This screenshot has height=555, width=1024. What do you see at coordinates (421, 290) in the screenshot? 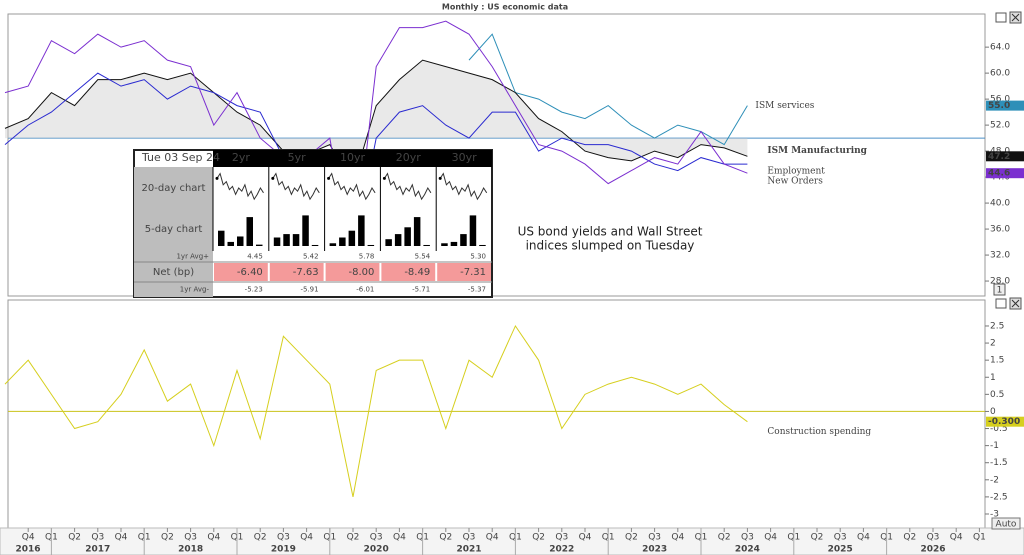
I see `avg-minus: -5.71` at bounding box center [421, 290].